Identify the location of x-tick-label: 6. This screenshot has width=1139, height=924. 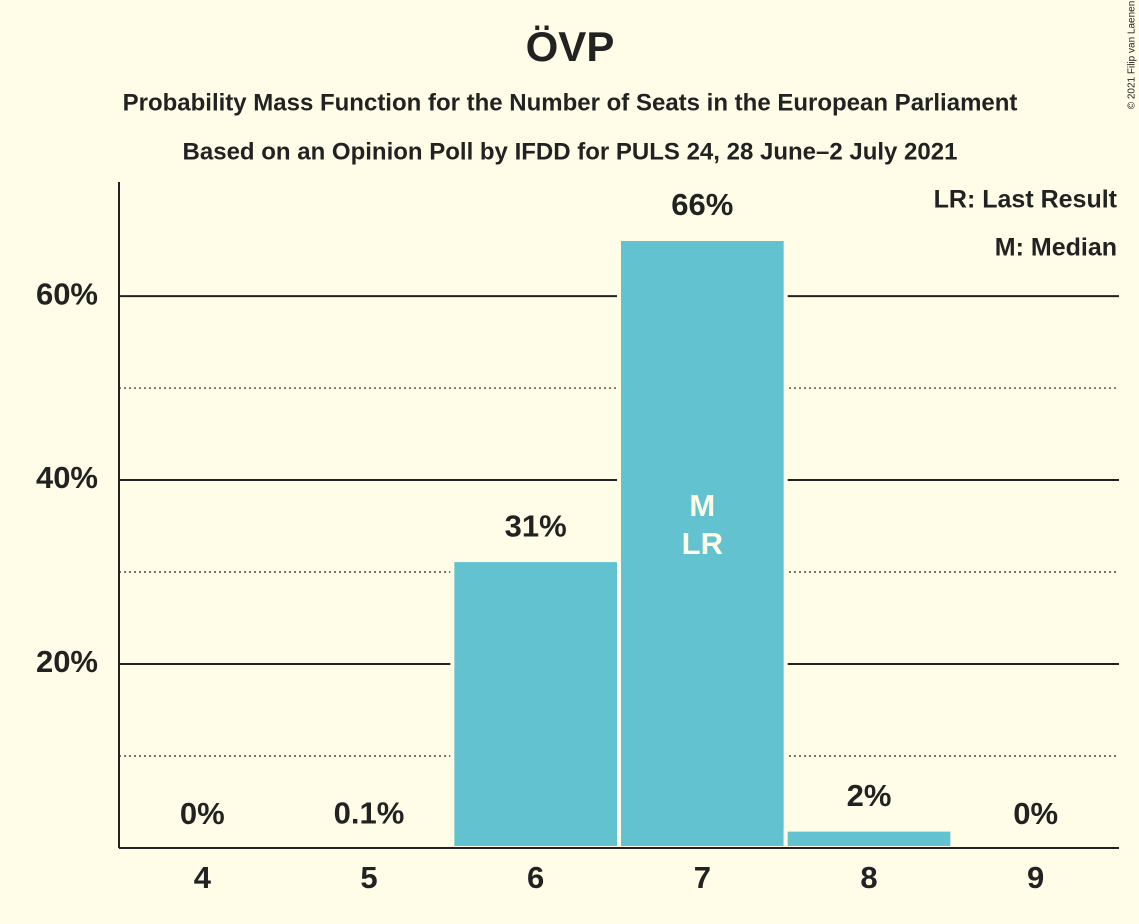
(535, 877).